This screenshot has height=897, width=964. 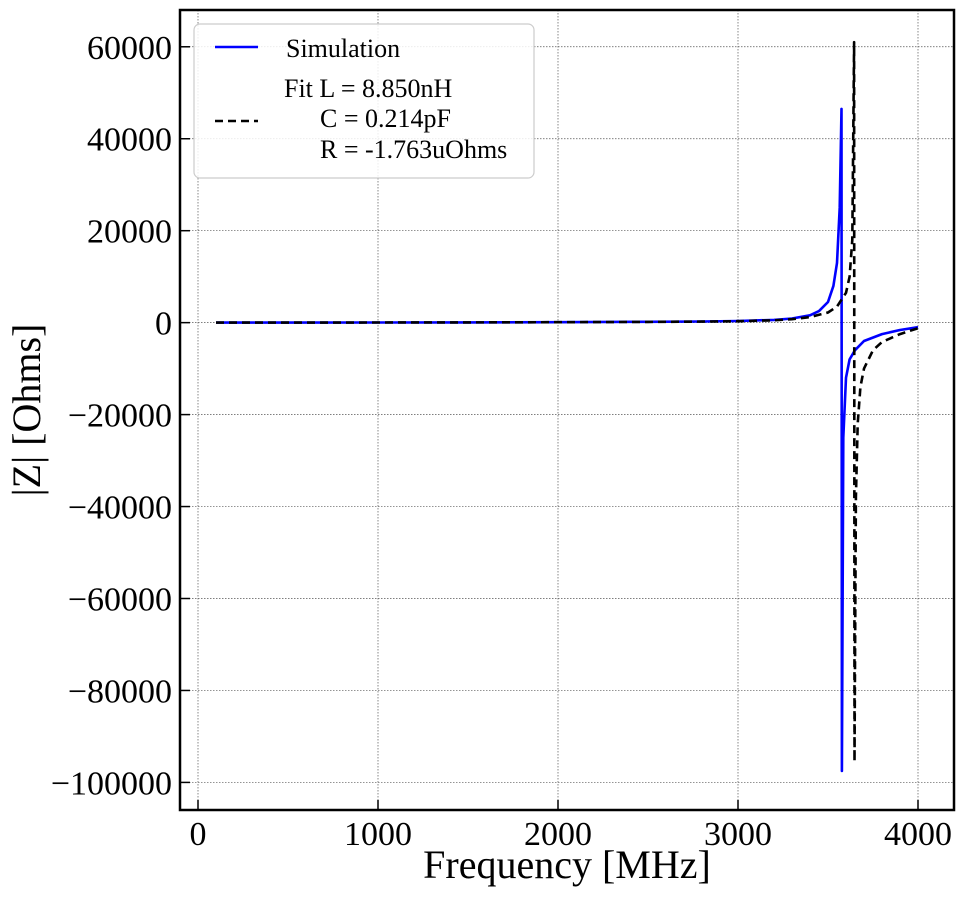 What do you see at coordinates (567, 864) in the screenshot?
I see `x-axis-title: Frequency [MHz]` at bounding box center [567, 864].